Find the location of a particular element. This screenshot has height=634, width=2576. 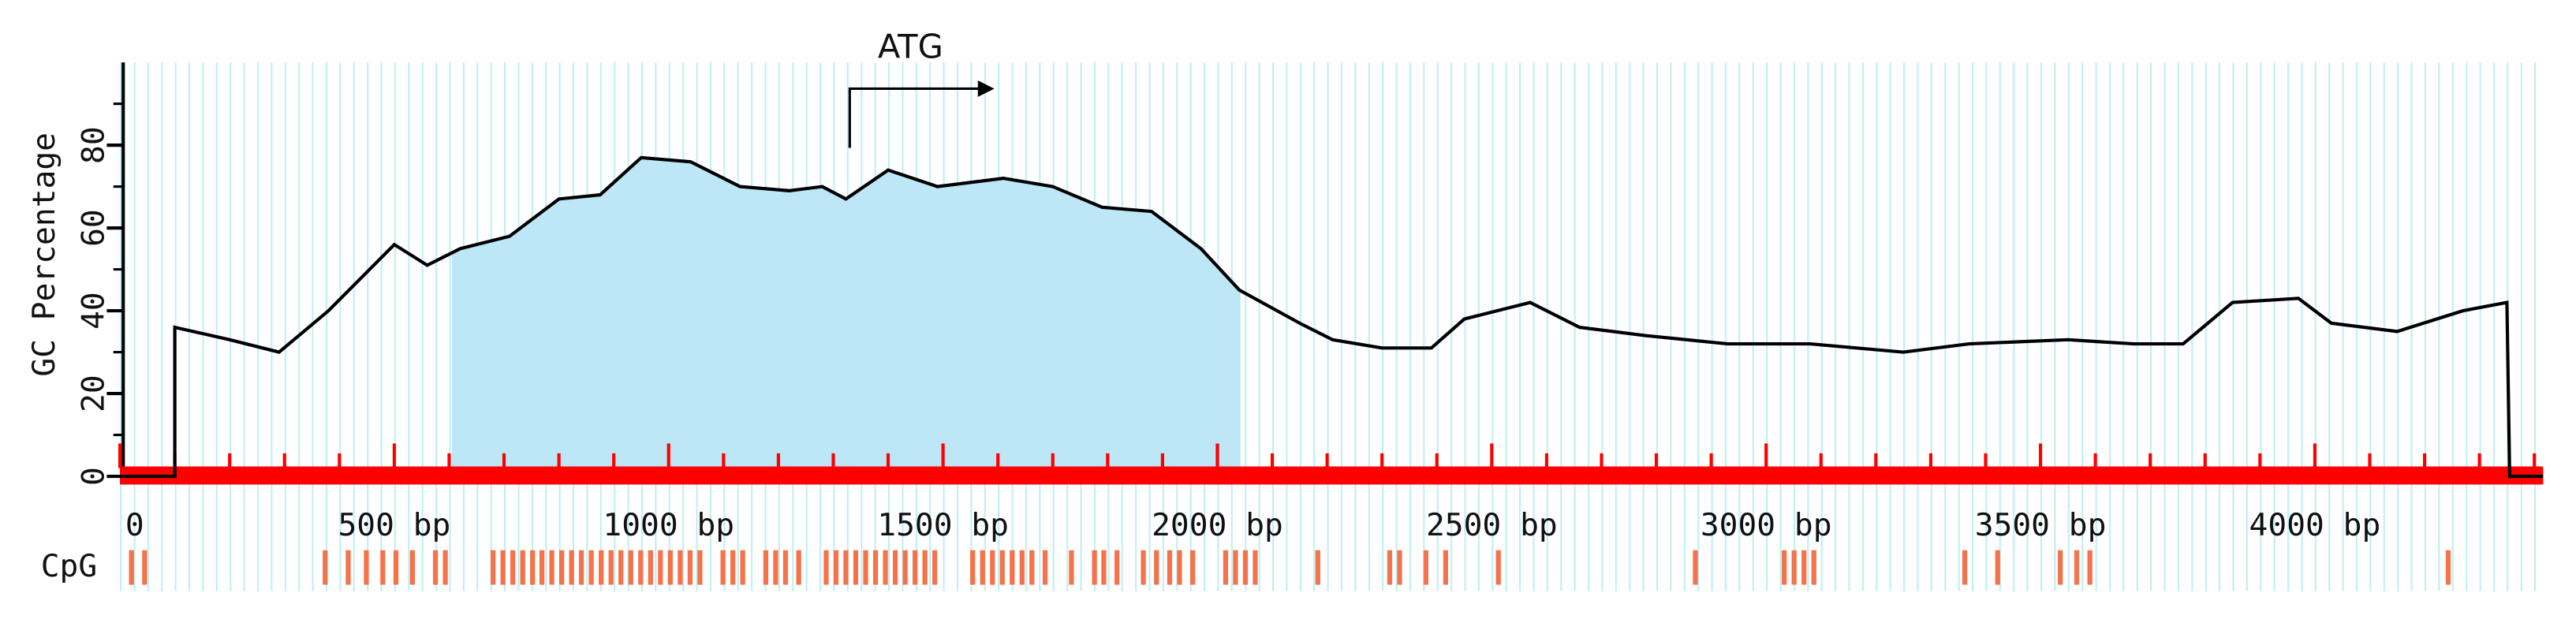

annotation-label: ATG is located at coordinates (910, 46).